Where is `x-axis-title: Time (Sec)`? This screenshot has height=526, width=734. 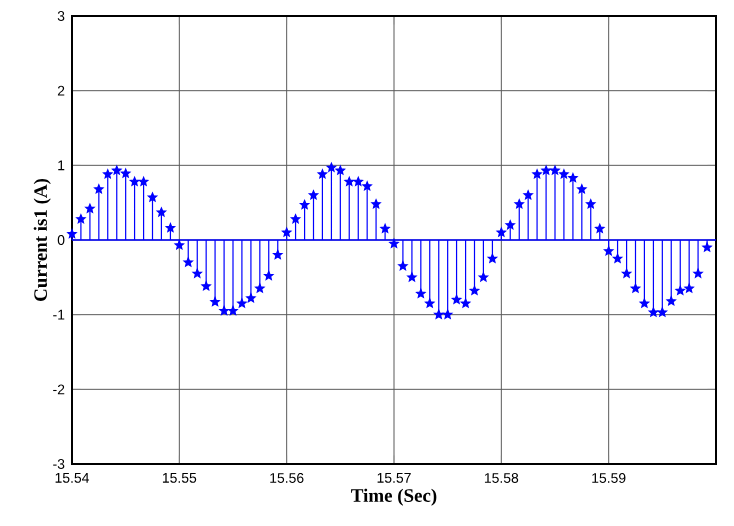 x-axis-title: Time (Sec) is located at coordinates (394, 497).